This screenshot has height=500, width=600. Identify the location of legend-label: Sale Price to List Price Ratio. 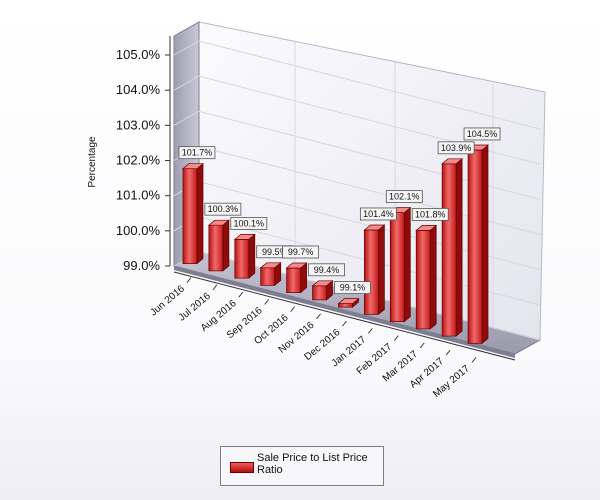
(312, 464).